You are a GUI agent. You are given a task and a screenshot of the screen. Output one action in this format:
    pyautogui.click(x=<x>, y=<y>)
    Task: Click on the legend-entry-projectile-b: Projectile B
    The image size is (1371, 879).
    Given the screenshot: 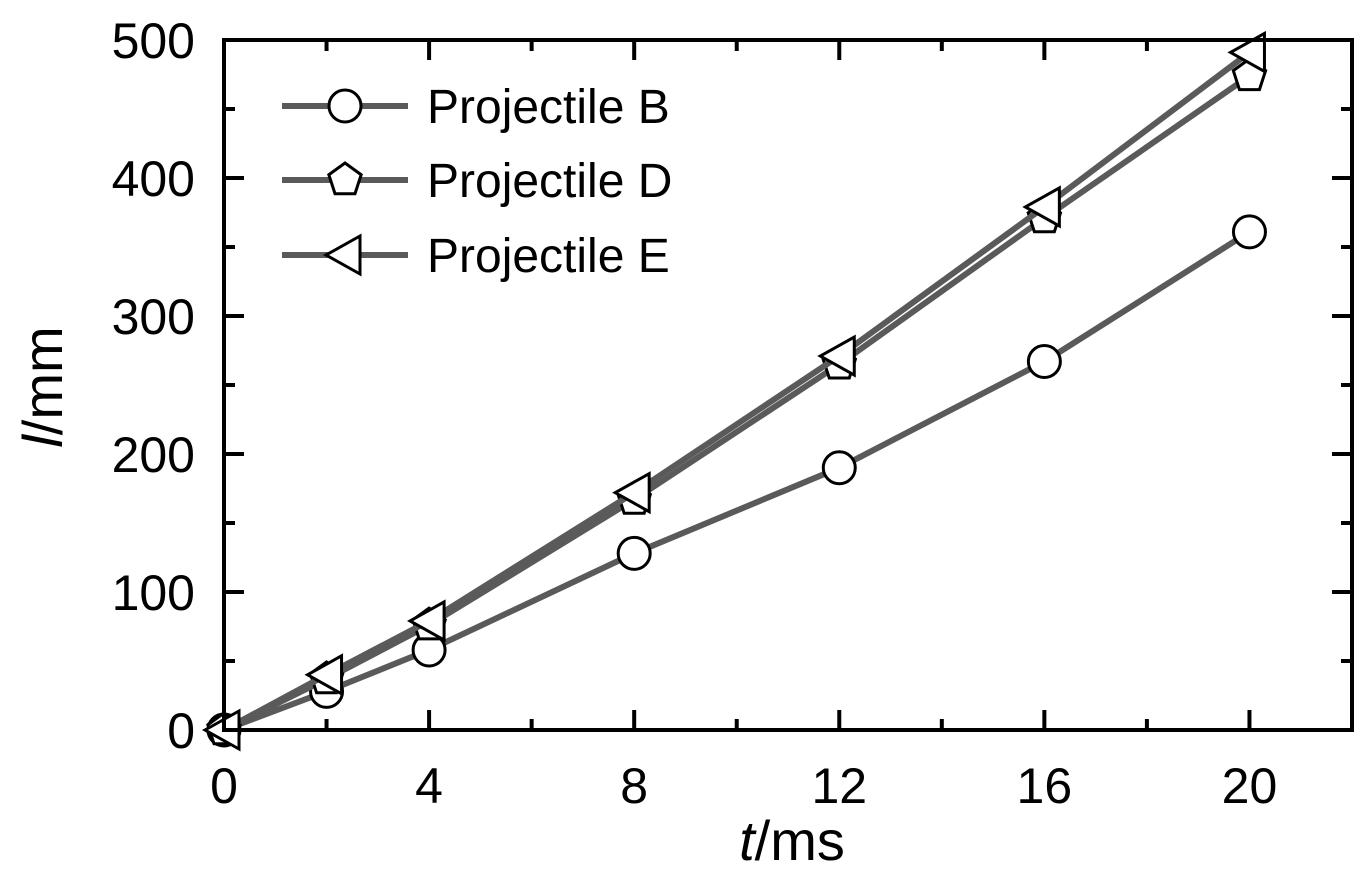 What is the action you would take?
    pyautogui.click(x=476, y=107)
    